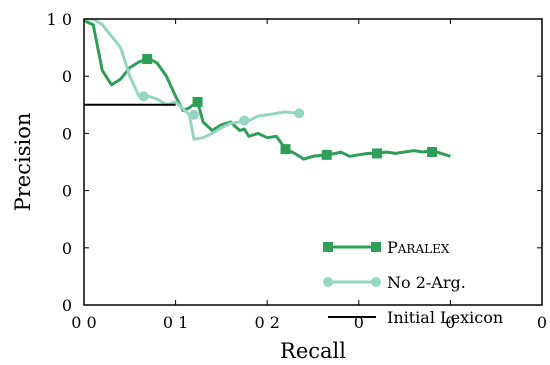 The height and width of the screenshot is (365, 550). I want to click on no-2-arg-line, so click(192, 80).